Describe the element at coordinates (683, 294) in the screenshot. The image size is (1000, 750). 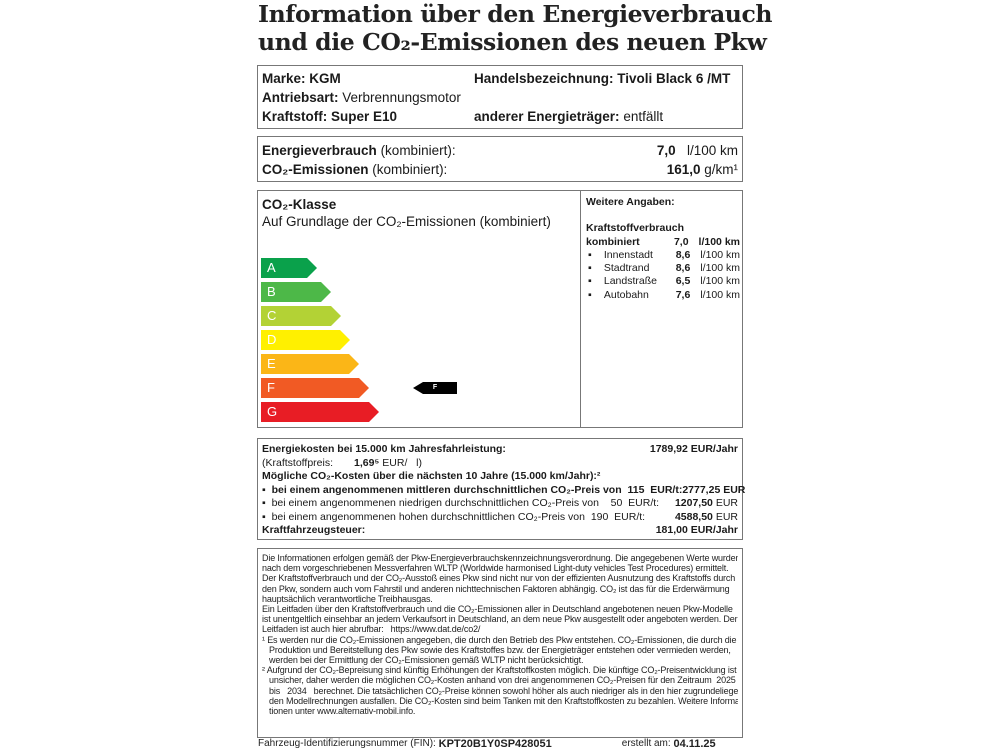
I see `item-value: 7,6` at that location.